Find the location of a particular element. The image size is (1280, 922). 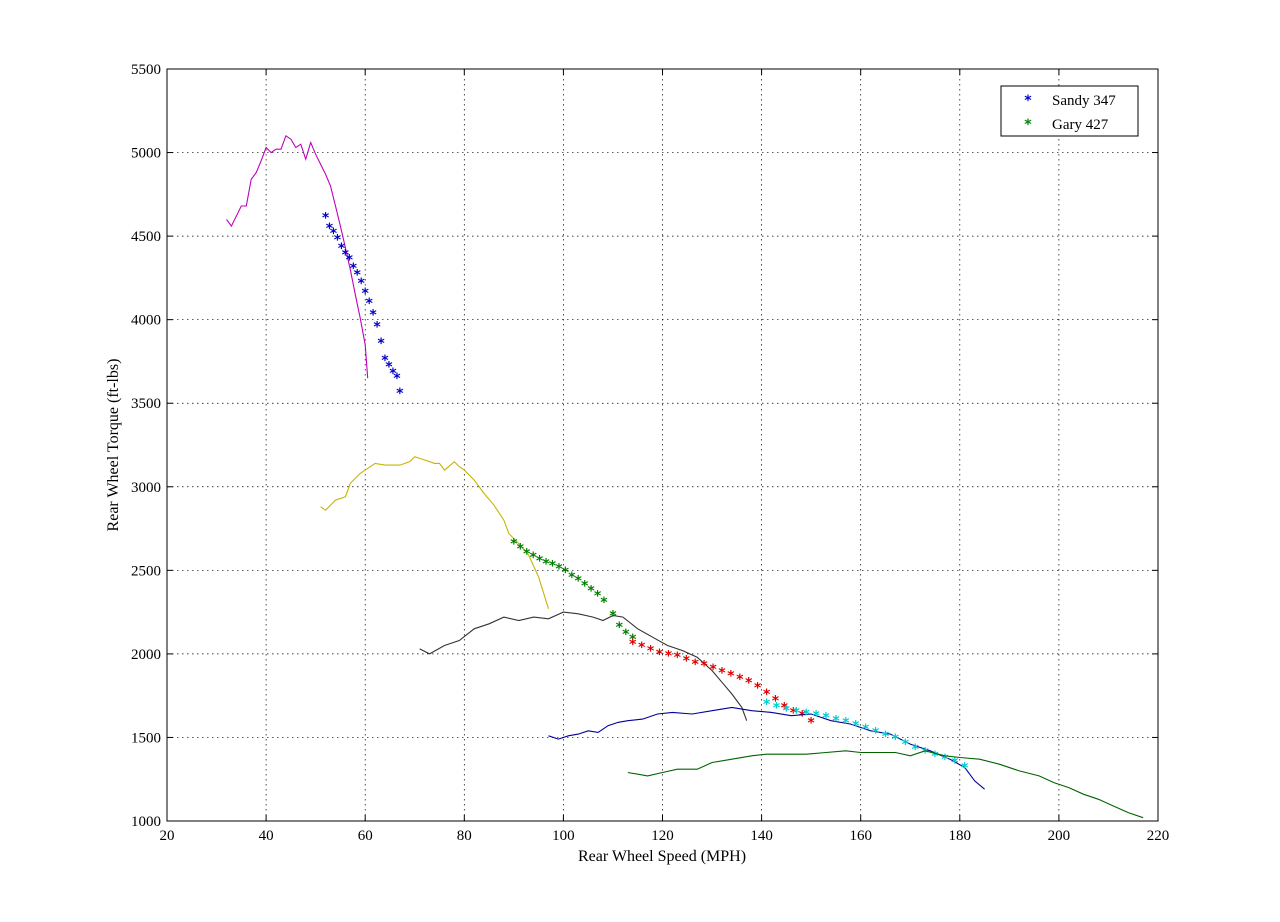

y-tick-label: 3000 is located at coordinates (146, 488).